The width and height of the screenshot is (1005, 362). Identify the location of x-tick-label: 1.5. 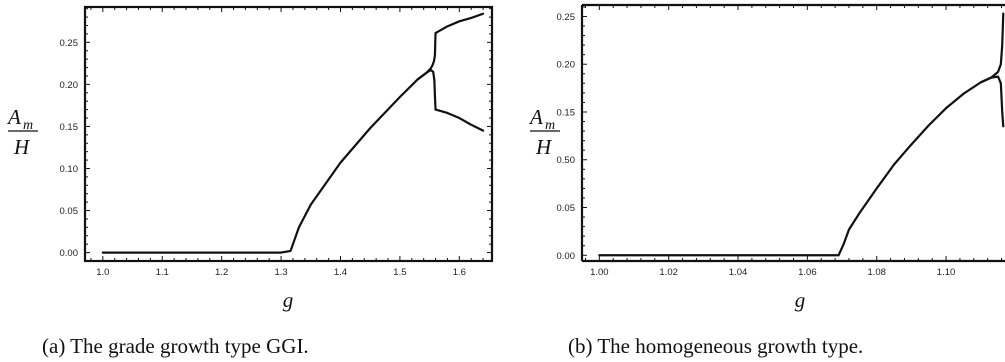
(399, 272).